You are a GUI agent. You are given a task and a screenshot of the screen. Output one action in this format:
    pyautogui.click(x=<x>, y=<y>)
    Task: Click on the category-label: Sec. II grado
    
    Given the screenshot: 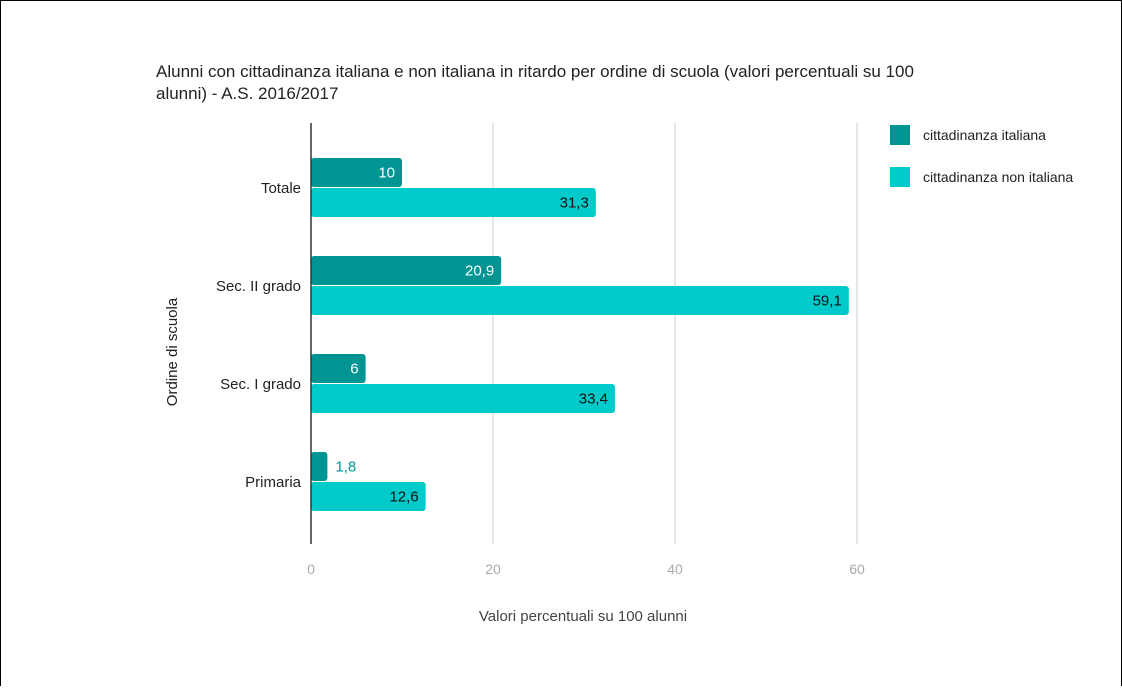 What is the action you would take?
    pyautogui.click(x=258, y=286)
    